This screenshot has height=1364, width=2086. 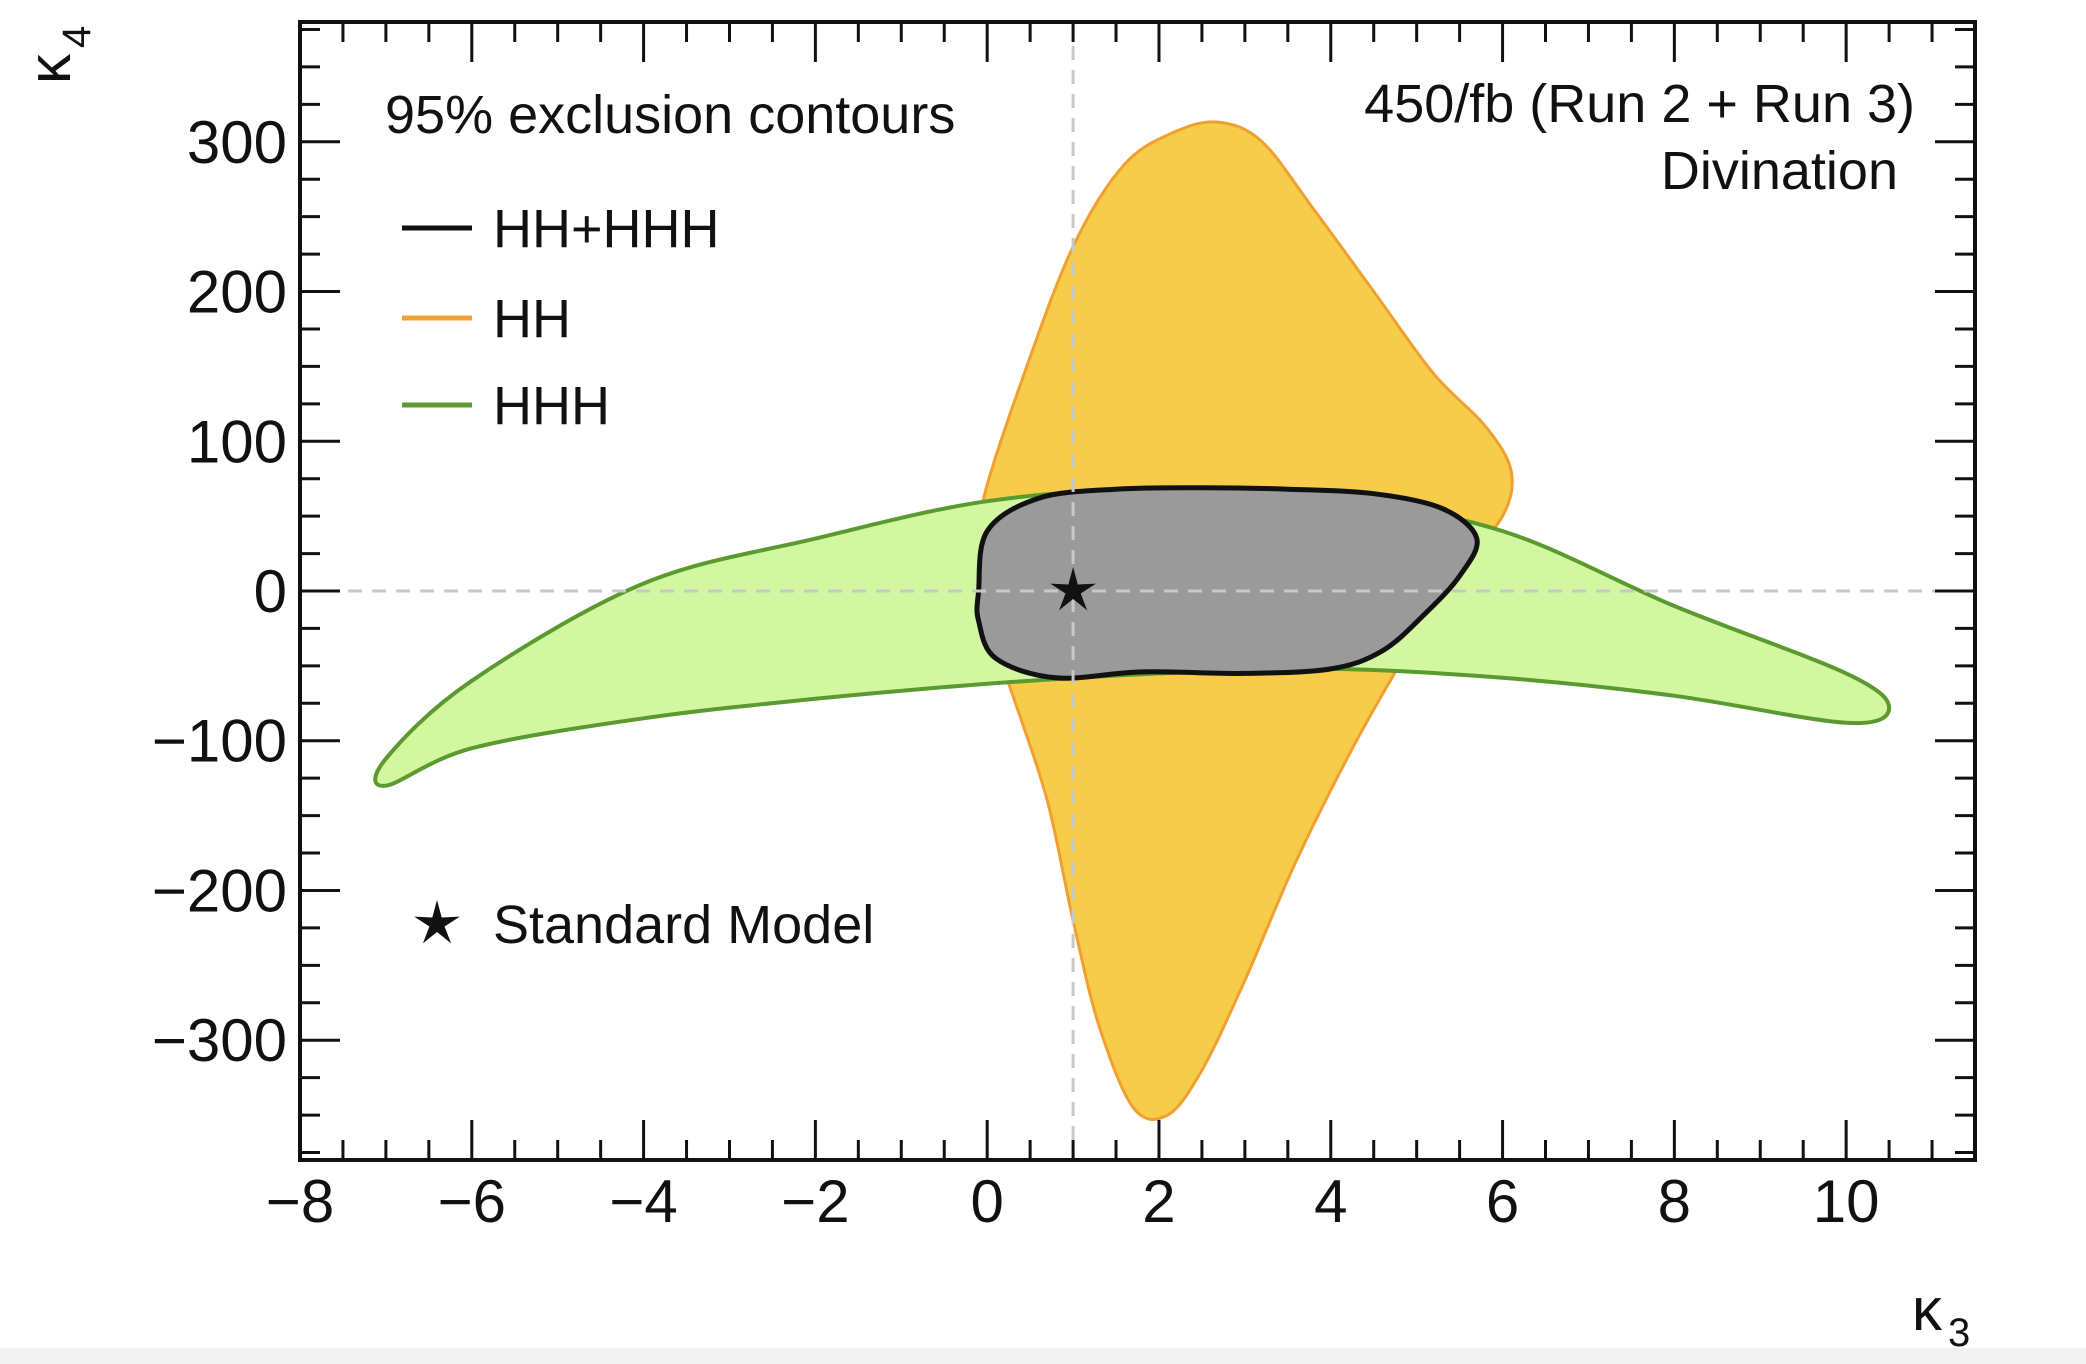 What do you see at coordinates (237, 142) in the screenshot?
I see `y-tick-label: 300` at bounding box center [237, 142].